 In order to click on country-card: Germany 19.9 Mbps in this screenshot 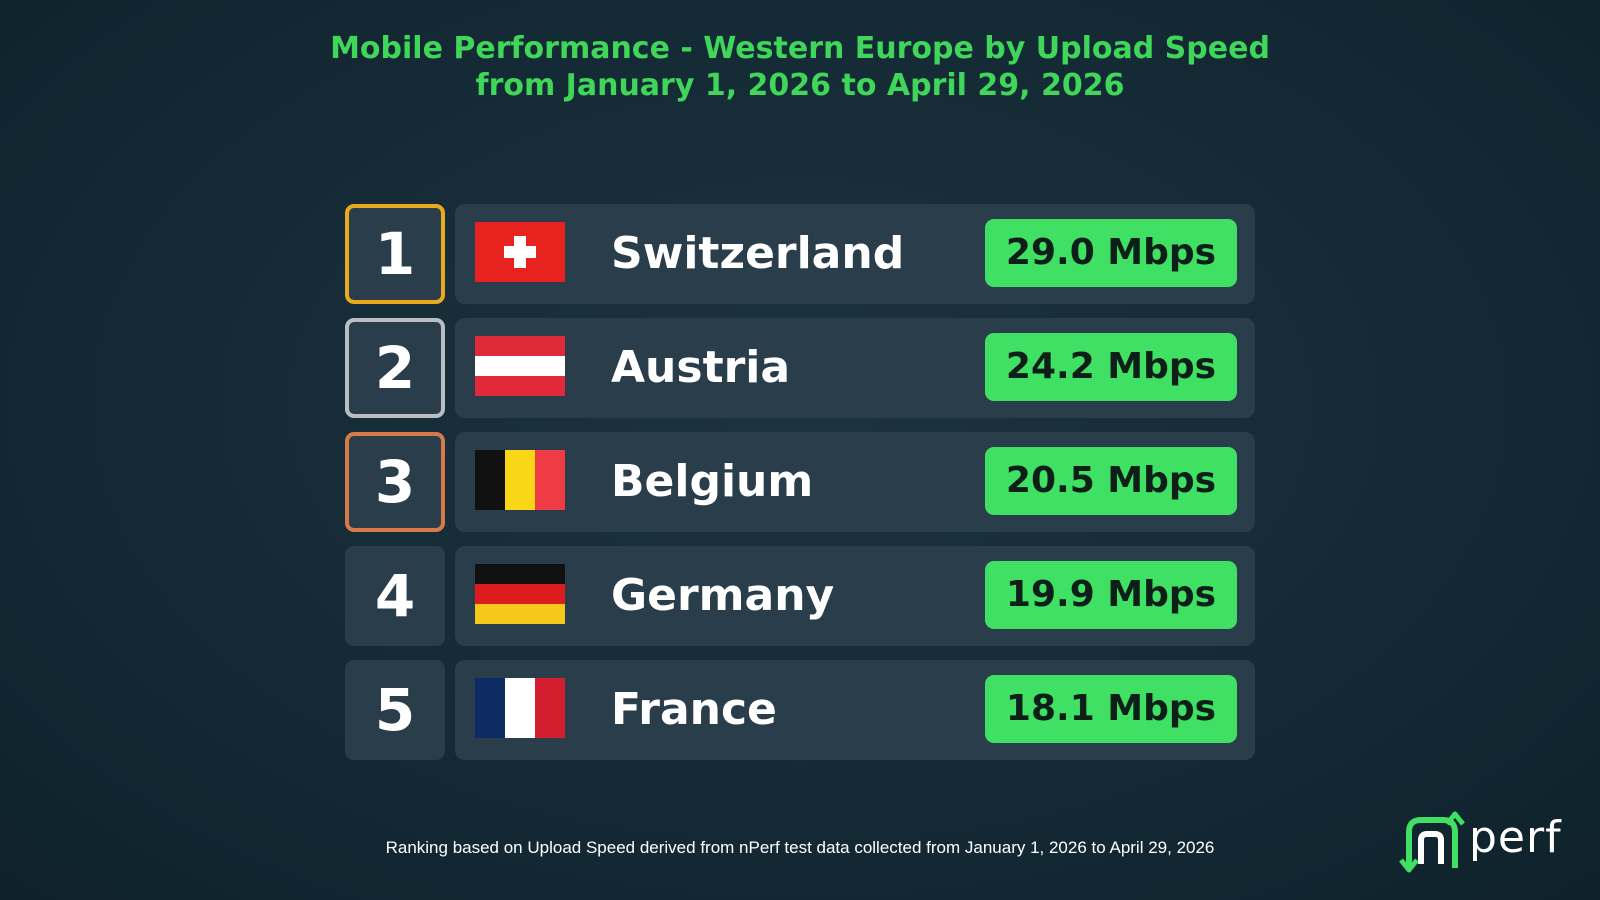, I will do `click(855, 596)`.